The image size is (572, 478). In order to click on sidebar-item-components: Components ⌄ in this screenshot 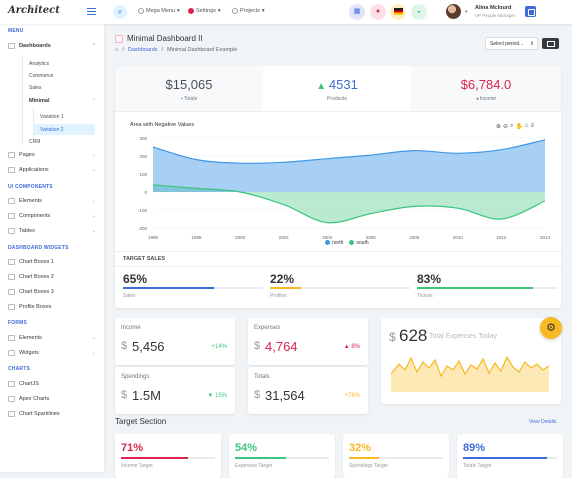, I will do `click(52, 216)`.